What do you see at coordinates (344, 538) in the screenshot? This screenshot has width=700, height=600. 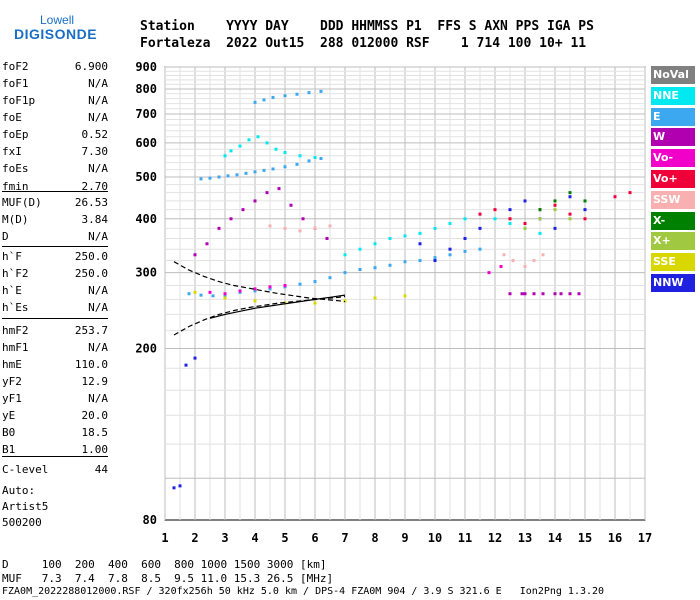 I see `x-tick-label: 7` at bounding box center [344, 538].